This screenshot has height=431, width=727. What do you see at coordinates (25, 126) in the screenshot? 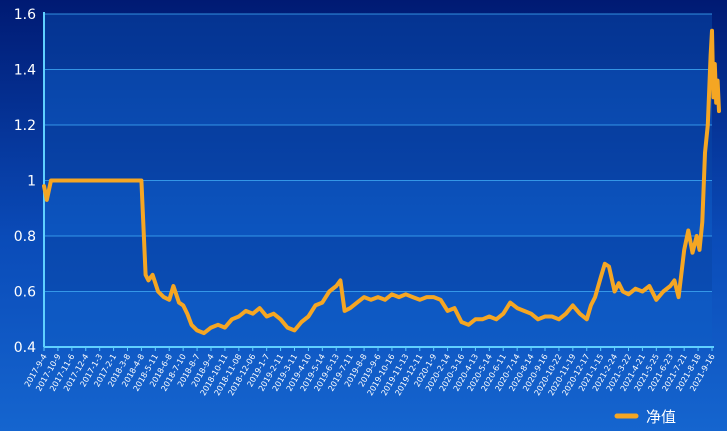
I see `y-tick-label: 1.2` at bounding box center [25, 126].